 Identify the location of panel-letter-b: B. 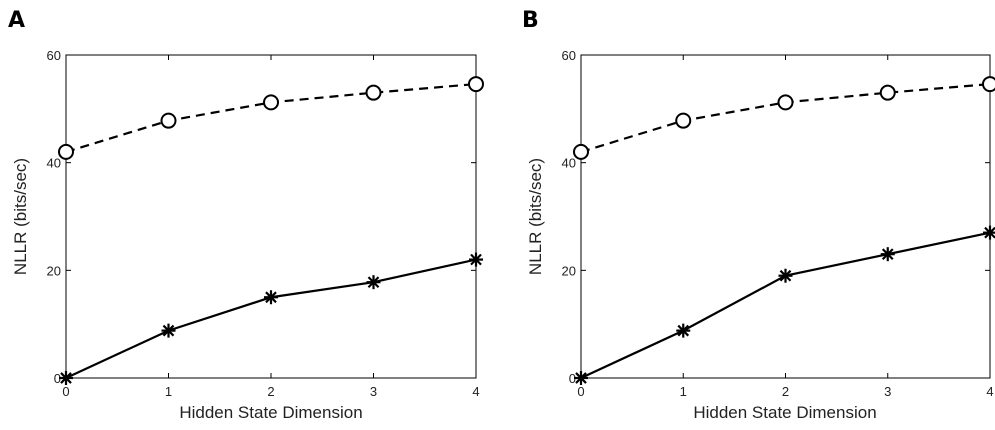
(530, 20).